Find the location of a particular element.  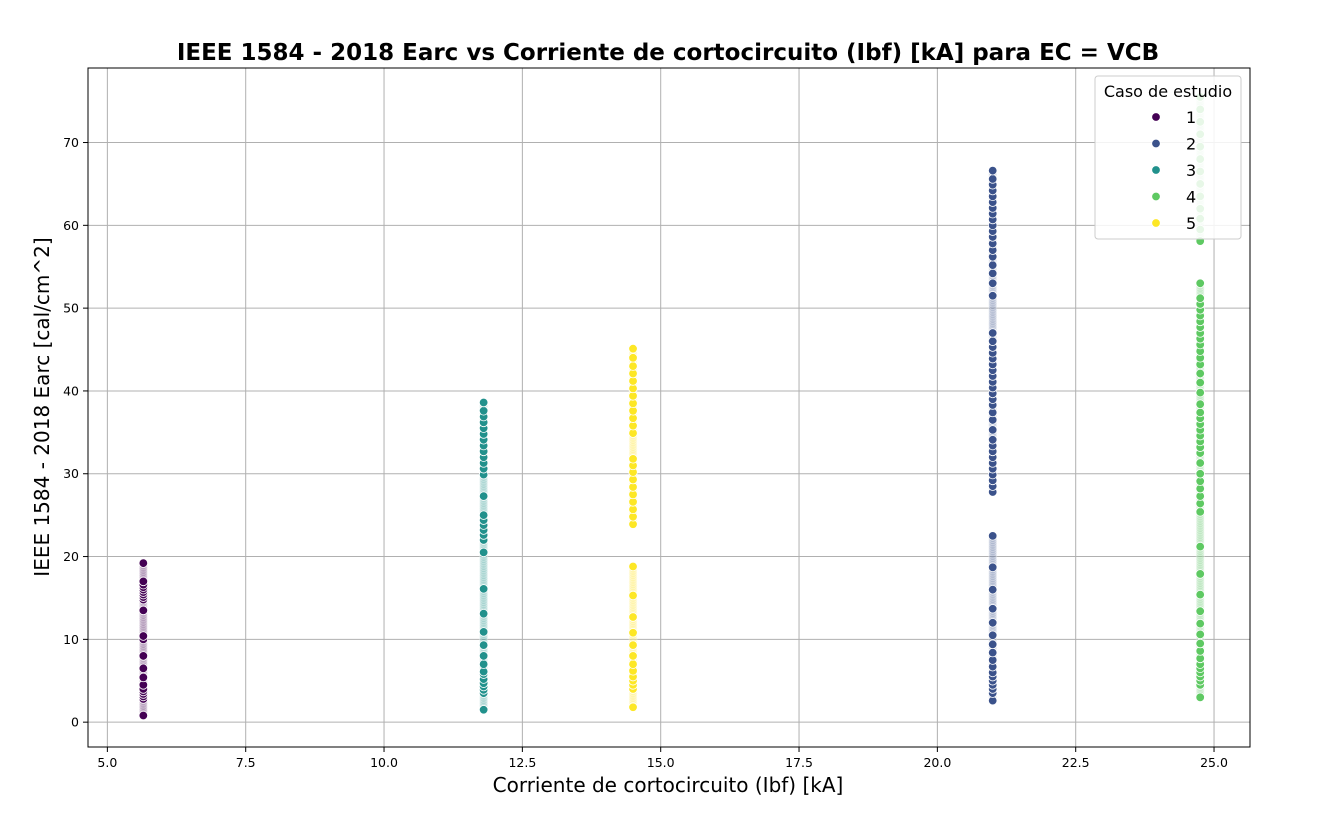

x-tick-label: 25.0 is located at coordinates (1214, 762).